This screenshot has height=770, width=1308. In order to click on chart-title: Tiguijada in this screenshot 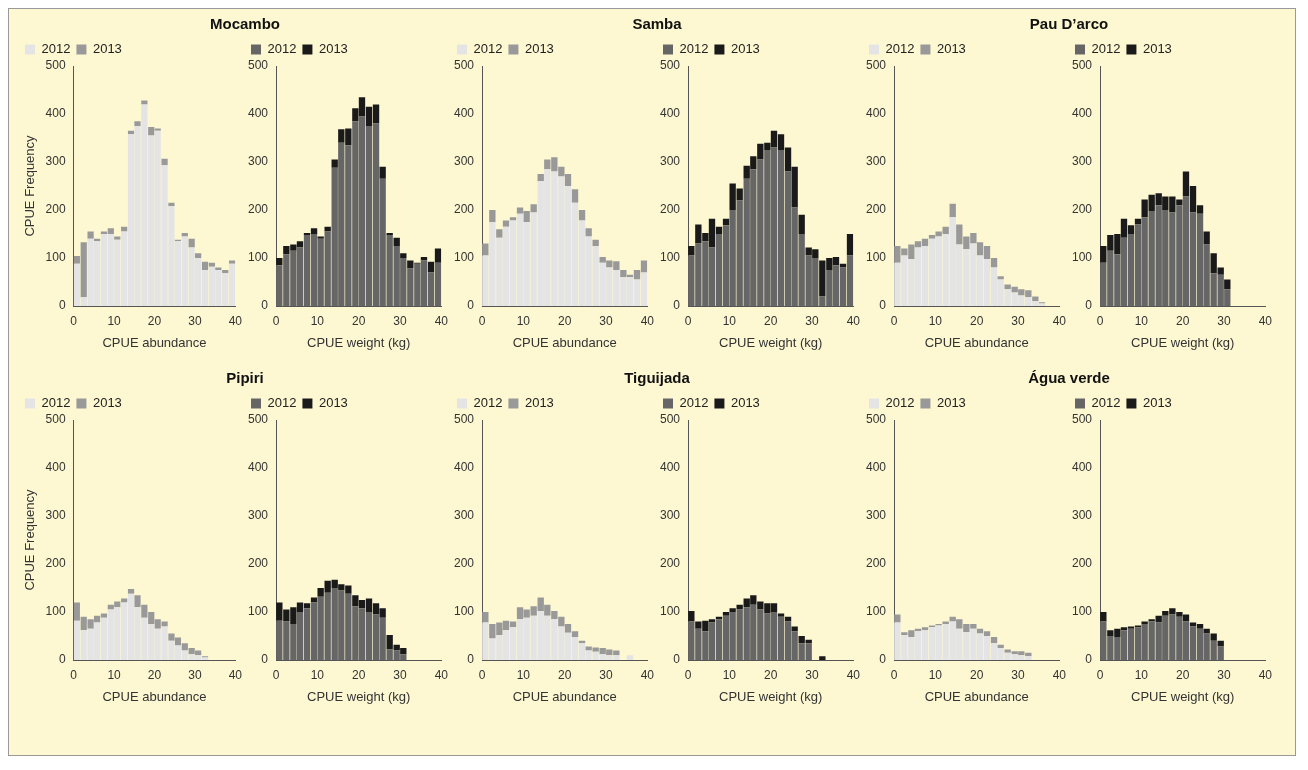, I will do `click(657, 377)`.